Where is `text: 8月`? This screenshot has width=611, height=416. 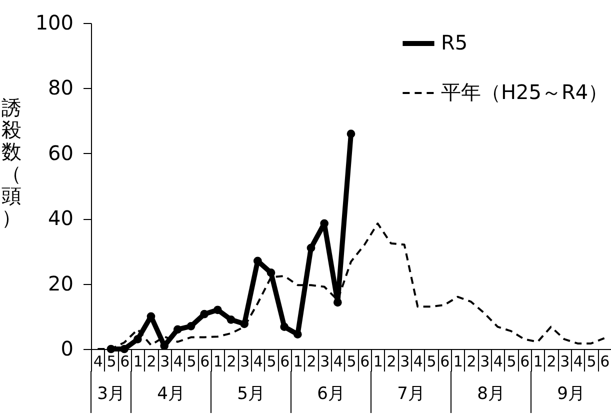
text: 8月 is located at coordinates (491, 394).